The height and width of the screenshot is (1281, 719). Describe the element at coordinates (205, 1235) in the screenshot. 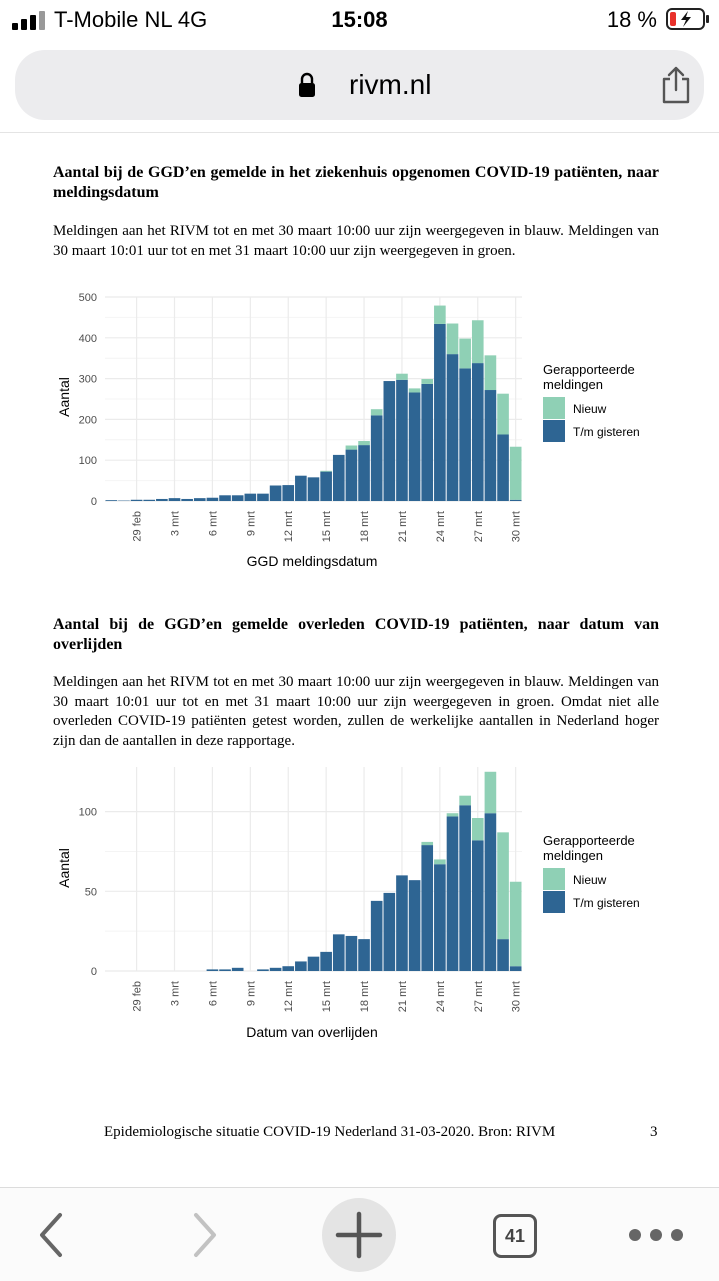

I see `forward-icon` at that location.